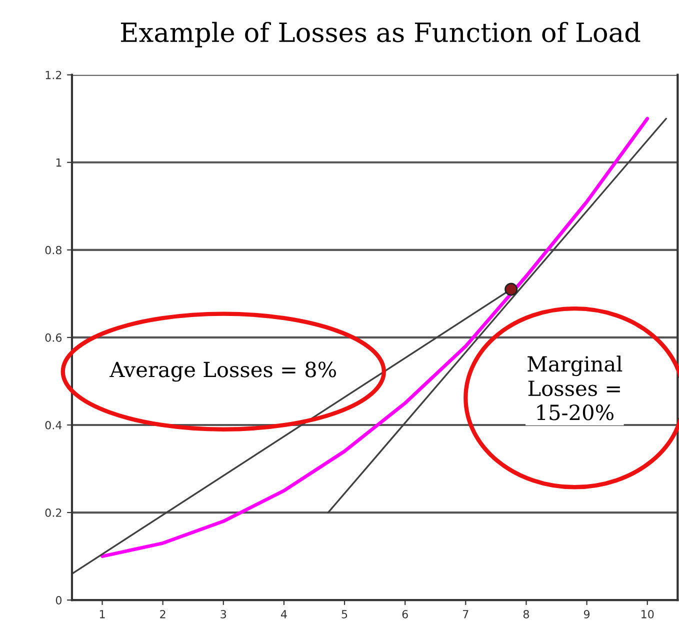  What do you see at coordinates (54, 75) in the screenshot?
I see `y-tick-label: 1.2` at bounding box center [54, 75].